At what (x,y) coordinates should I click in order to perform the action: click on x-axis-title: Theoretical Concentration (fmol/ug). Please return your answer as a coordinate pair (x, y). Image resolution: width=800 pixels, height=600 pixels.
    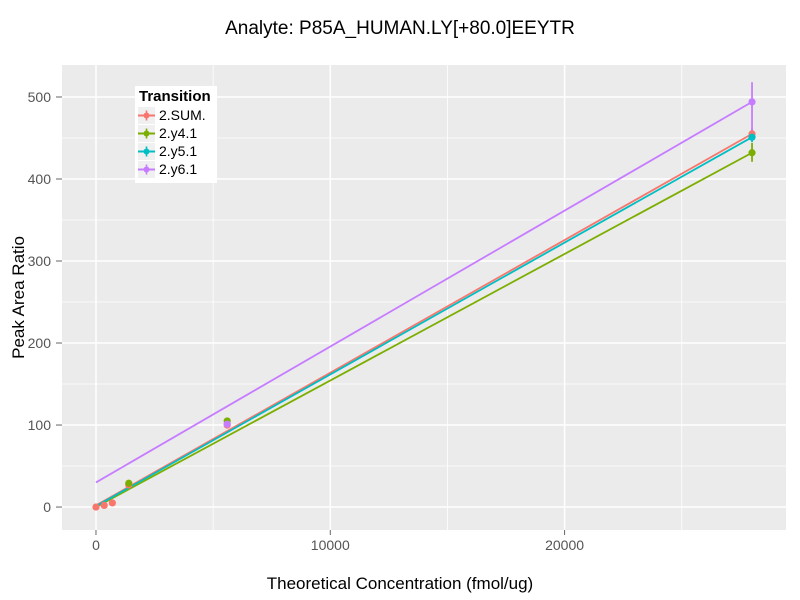
    Looking at the image, I should click on (400, 583).